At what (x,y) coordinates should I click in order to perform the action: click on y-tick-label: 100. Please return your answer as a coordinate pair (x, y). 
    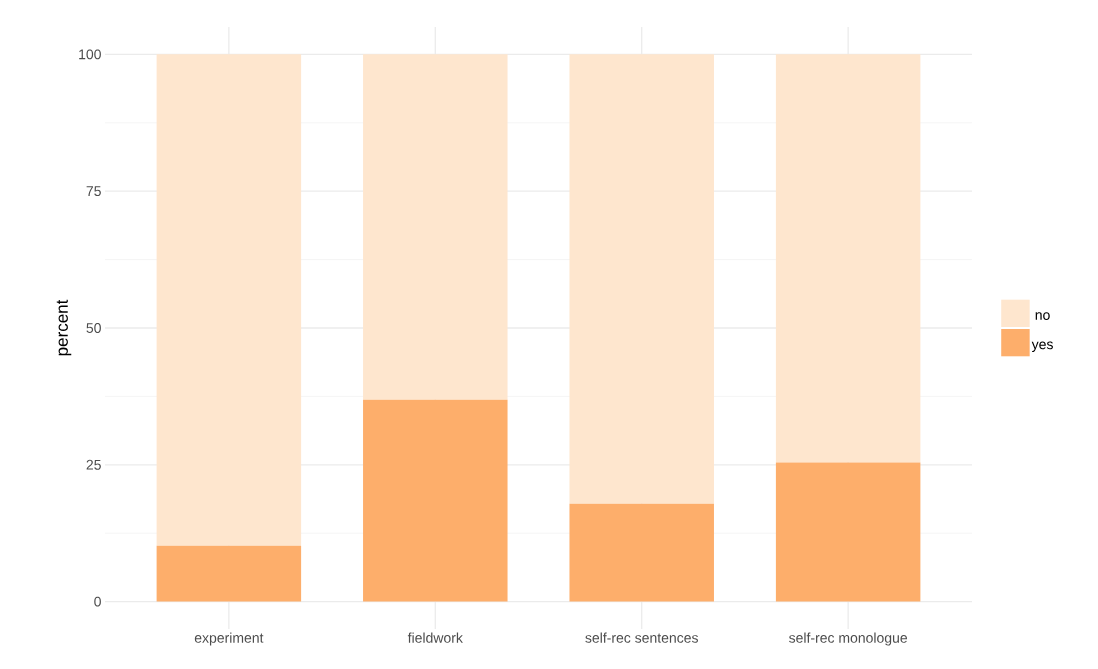
    Looking at the image, I should click on (90, 54).